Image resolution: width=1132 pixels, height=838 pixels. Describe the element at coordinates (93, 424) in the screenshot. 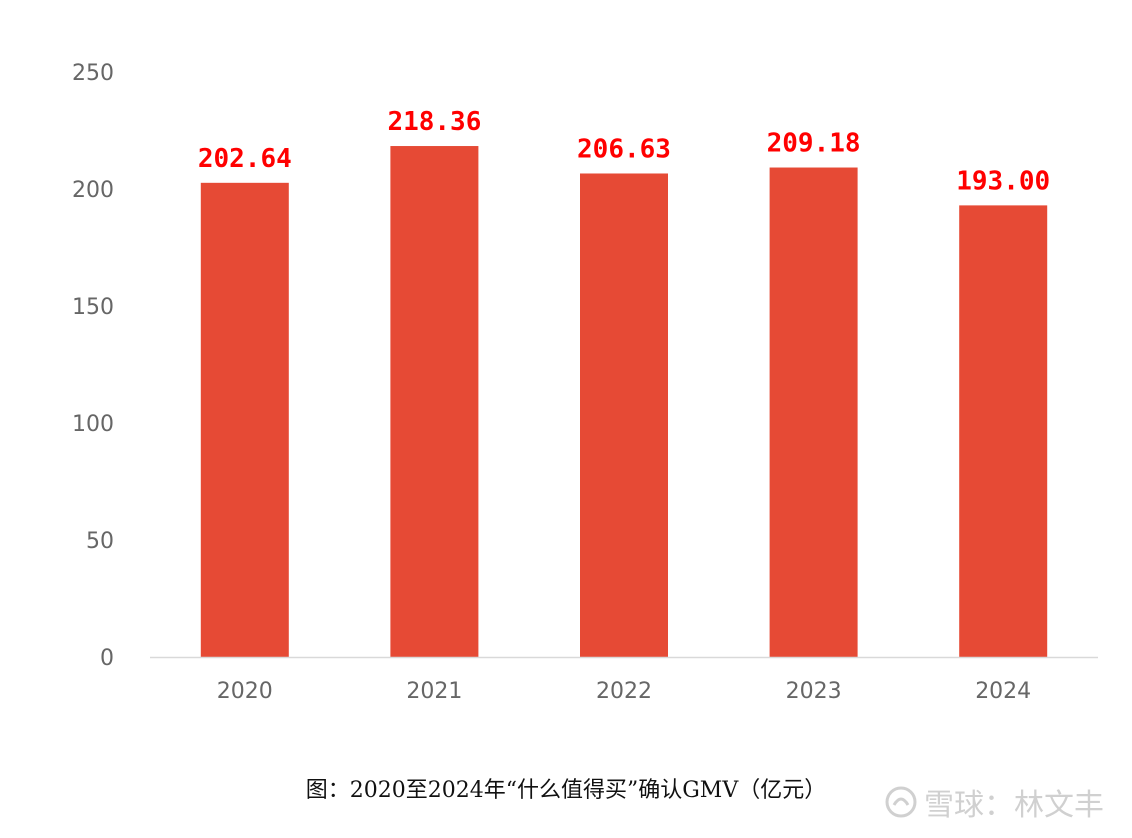

I see `y-tick-label: 100` at that location.